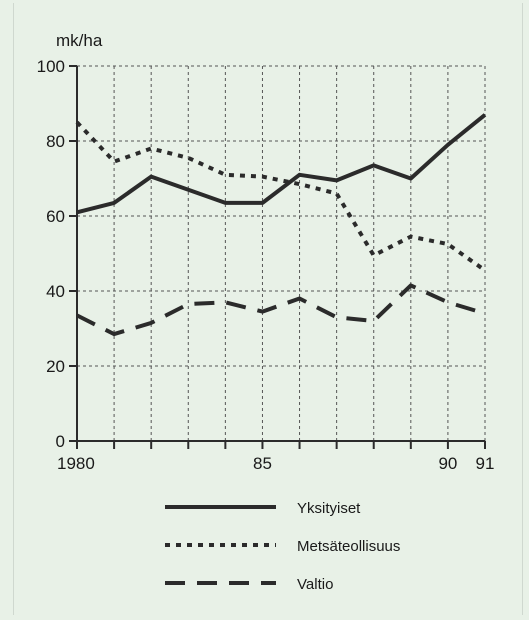 This screenshot has width=529, height=620. Describe the element at coordinates (281, 310) in the screenshot. I see `series-line-valtio` at that location.